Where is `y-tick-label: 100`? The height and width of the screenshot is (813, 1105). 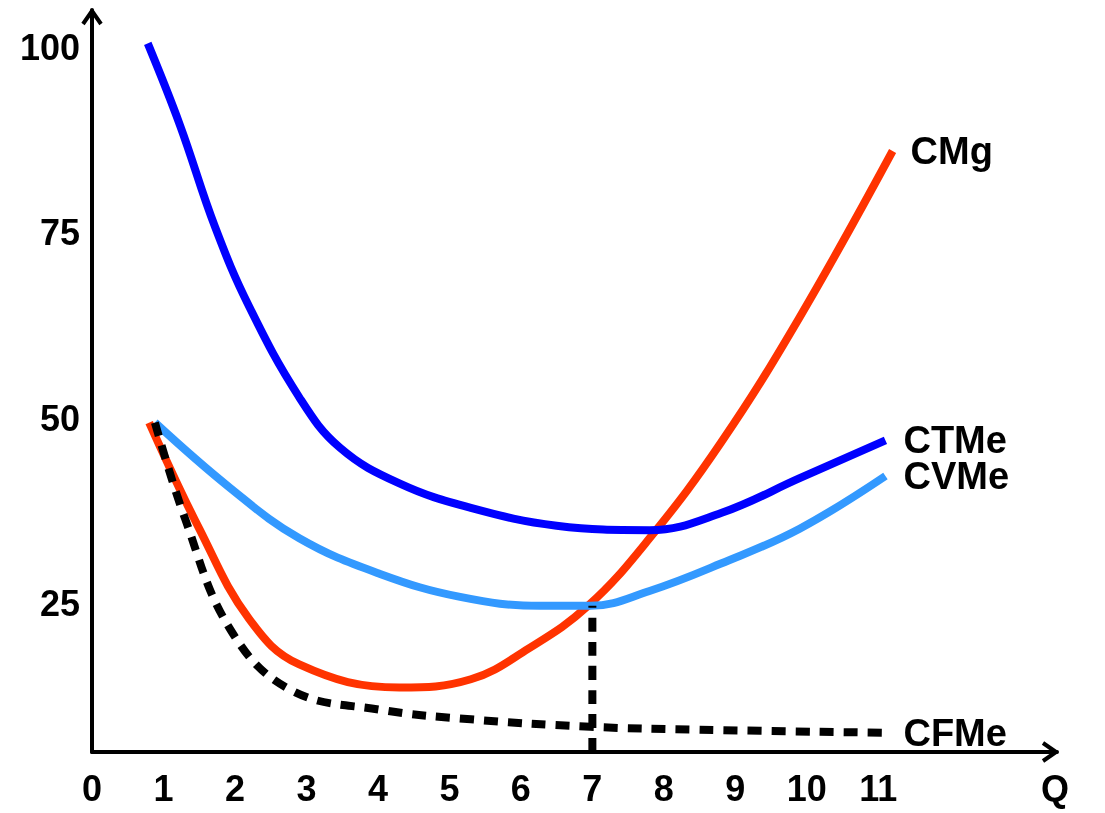
y-tick-label: 100 is located at coordinates (49, 47).